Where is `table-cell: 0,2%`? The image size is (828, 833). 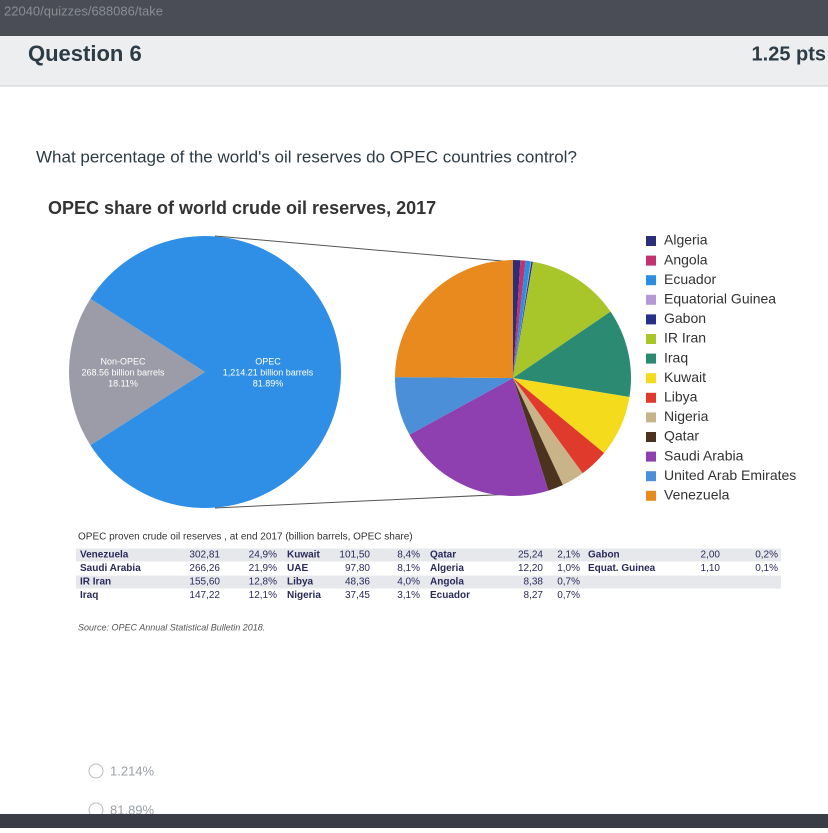
table-cell: 0,2% is located at coordinates (766, 555).